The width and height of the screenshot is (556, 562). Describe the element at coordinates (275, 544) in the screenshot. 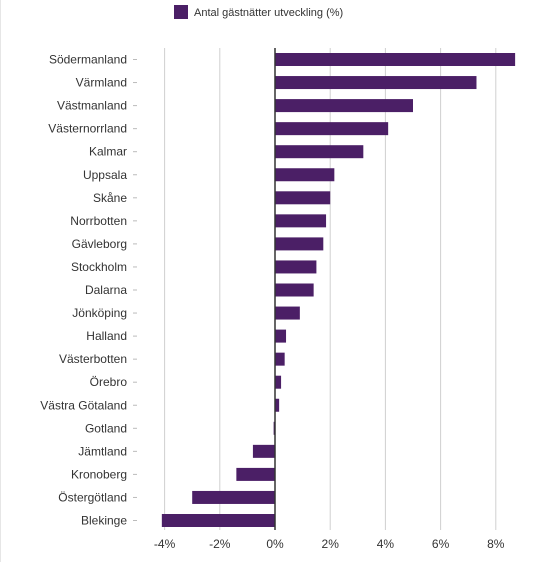

I see `x-tick-label: 0%` at that location.